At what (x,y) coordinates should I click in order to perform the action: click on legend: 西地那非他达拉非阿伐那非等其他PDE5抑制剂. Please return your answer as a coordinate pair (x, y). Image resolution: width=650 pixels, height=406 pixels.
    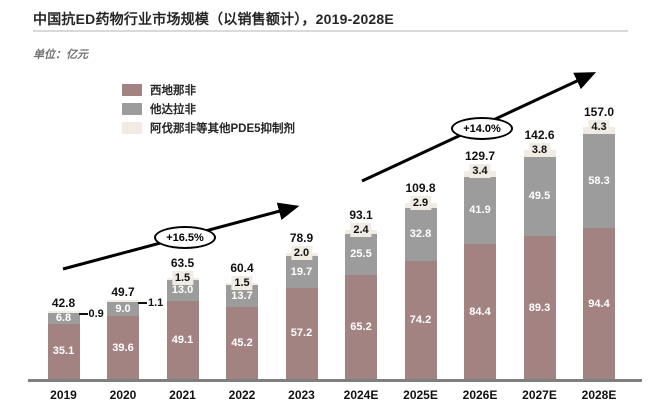
    Looking at the image, I should click on (208, 111).